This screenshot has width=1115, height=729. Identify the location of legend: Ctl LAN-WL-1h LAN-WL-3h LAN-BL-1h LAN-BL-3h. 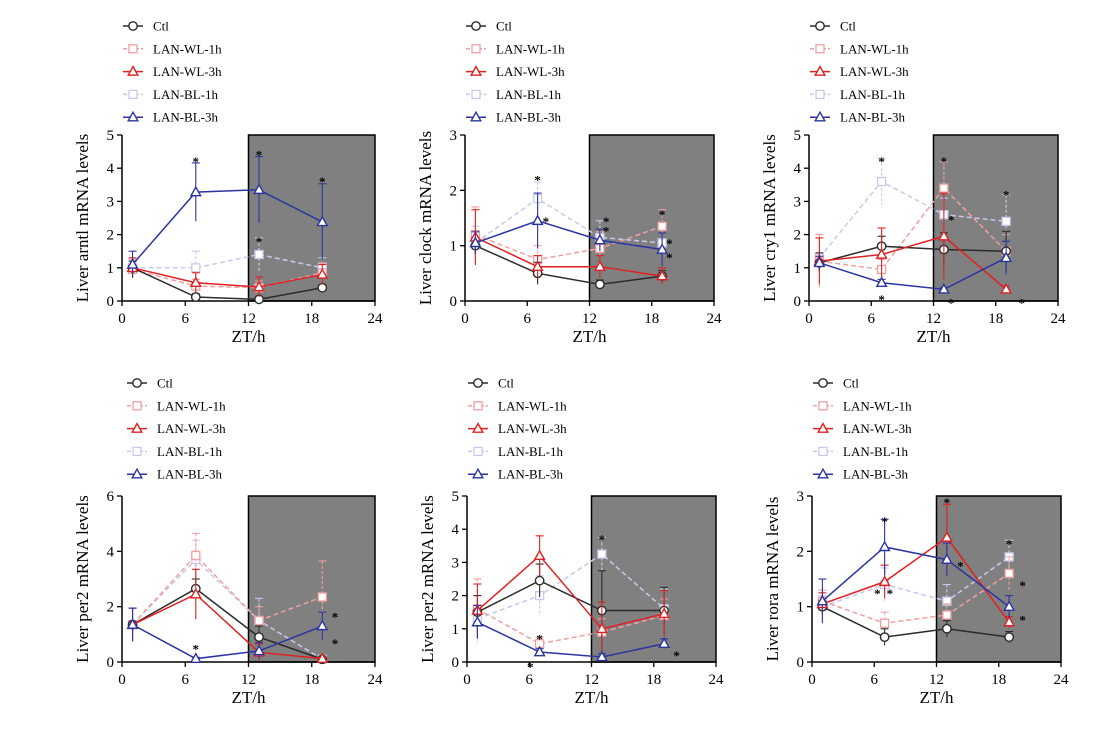
(176, 429).